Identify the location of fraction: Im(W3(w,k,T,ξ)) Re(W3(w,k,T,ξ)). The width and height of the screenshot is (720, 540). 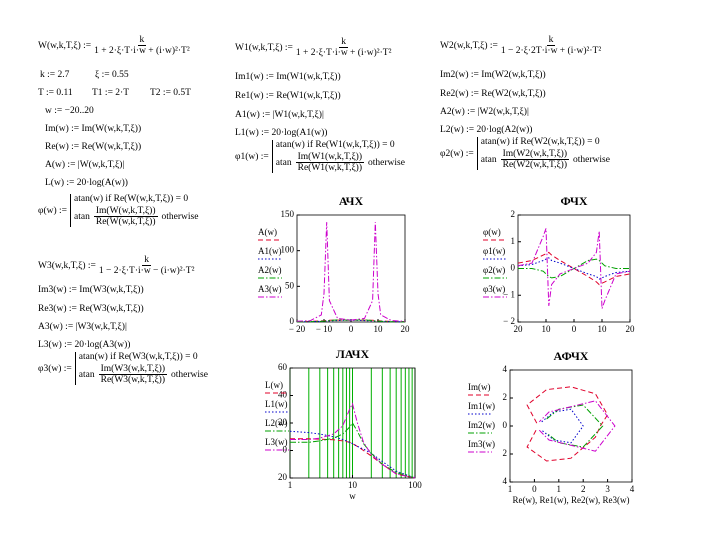
(133, 374).